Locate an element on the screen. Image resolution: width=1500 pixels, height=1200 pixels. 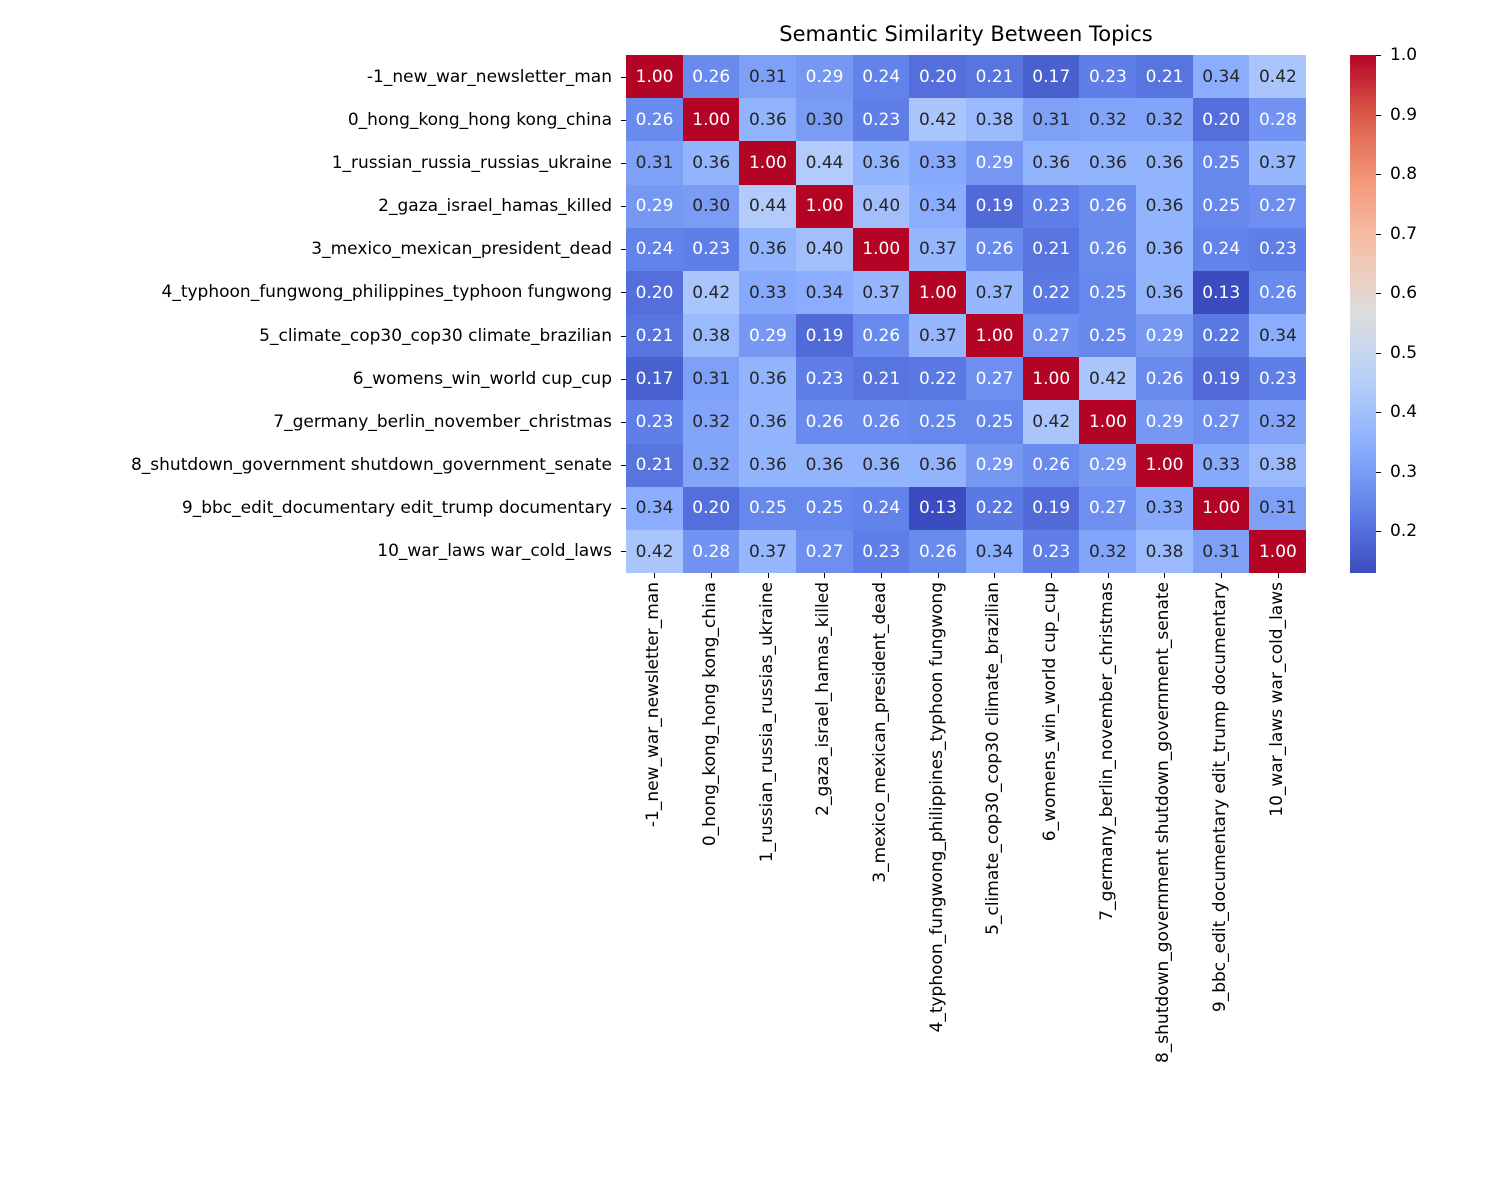
y-tick-label: 2_gaza_israel_hamas_killed is located at coordinates (495, 206).